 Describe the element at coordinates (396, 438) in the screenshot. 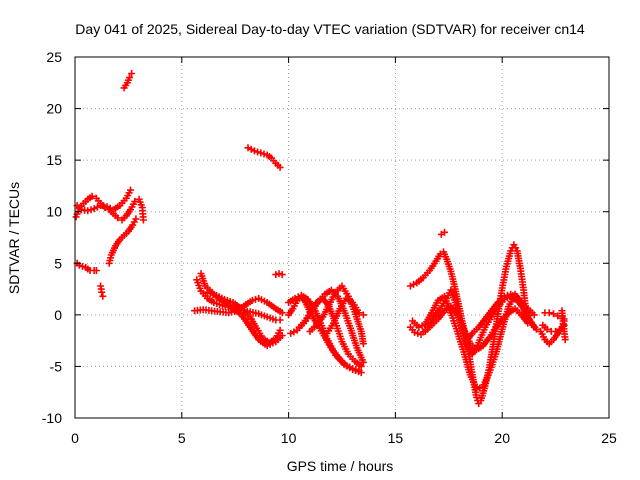

I see `x-tick-label: 15` at that location.